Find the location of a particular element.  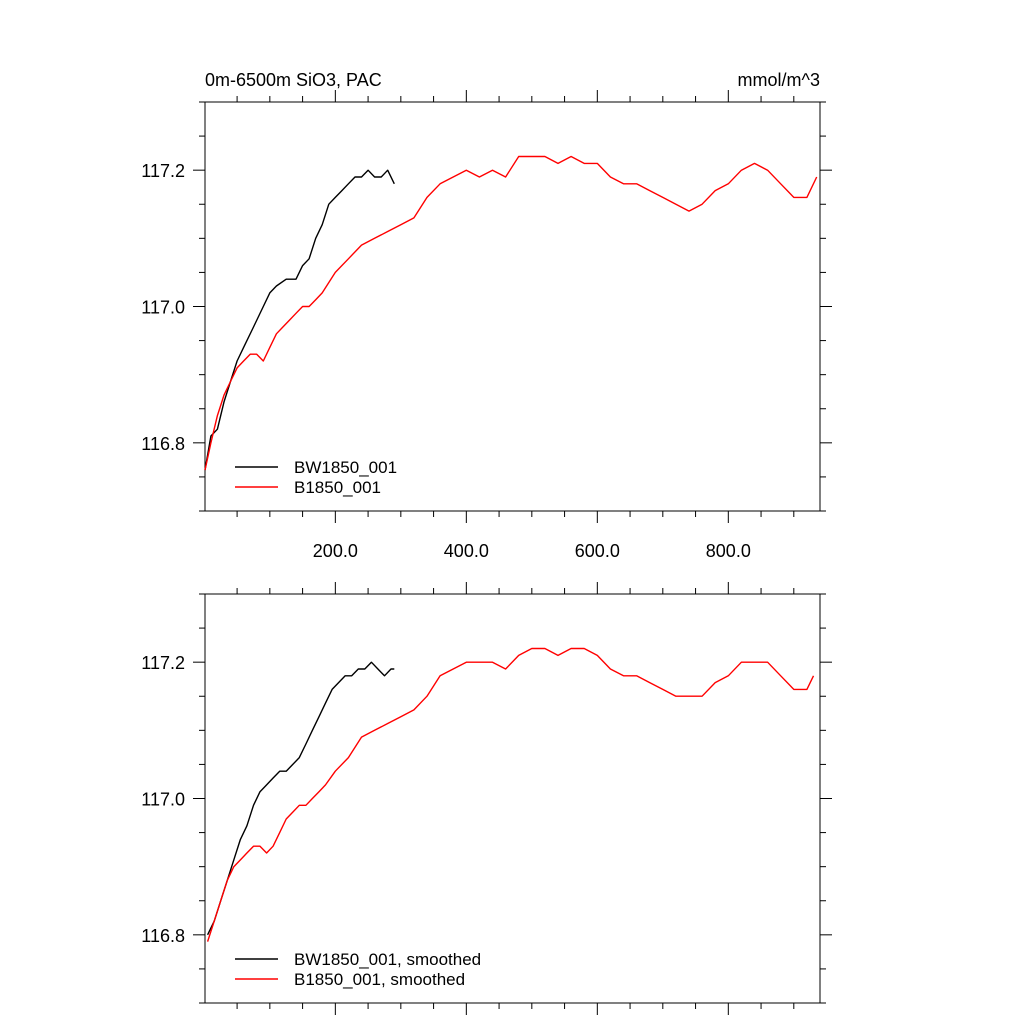

x-tick-label: 400.0 is located at coordinates (466, 551).